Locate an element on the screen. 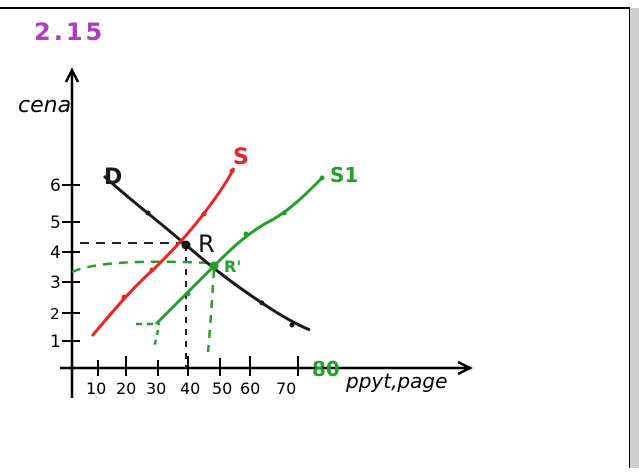 This screenshot has height=472, width=639. x-tick-label: 40 is located at coordinates (190, 388).